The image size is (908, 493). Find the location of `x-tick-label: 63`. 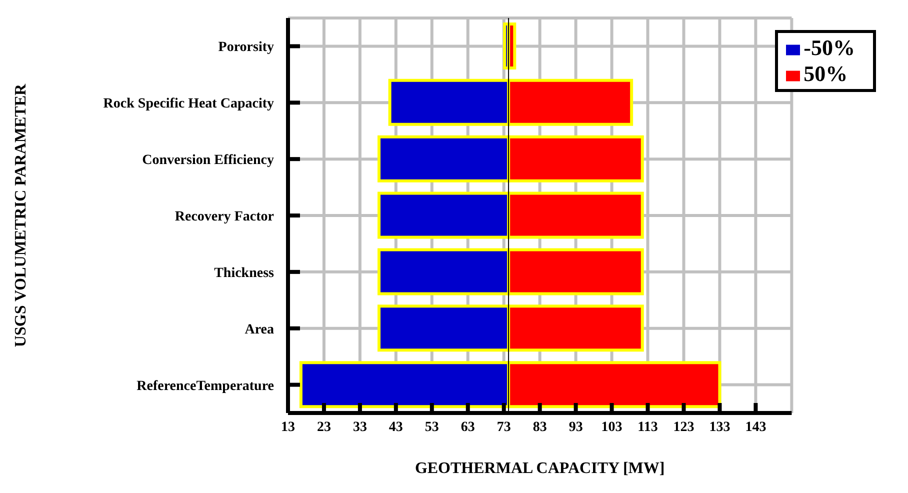

x-tick-label: 63 is located at coordinates (467, 427).